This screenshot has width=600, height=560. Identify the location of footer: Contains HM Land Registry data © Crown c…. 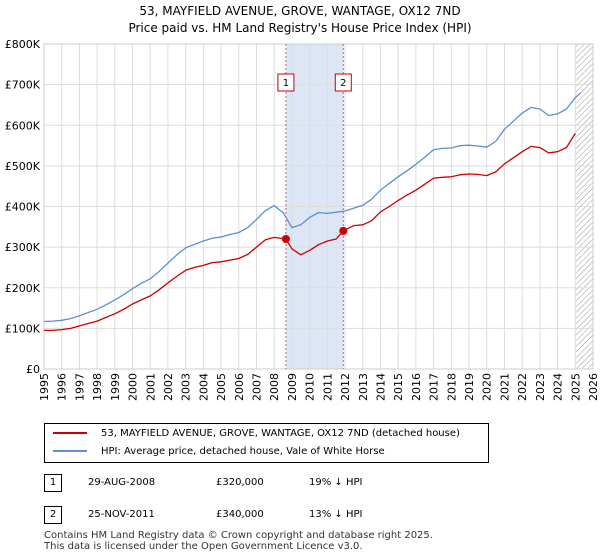
(238, 541).